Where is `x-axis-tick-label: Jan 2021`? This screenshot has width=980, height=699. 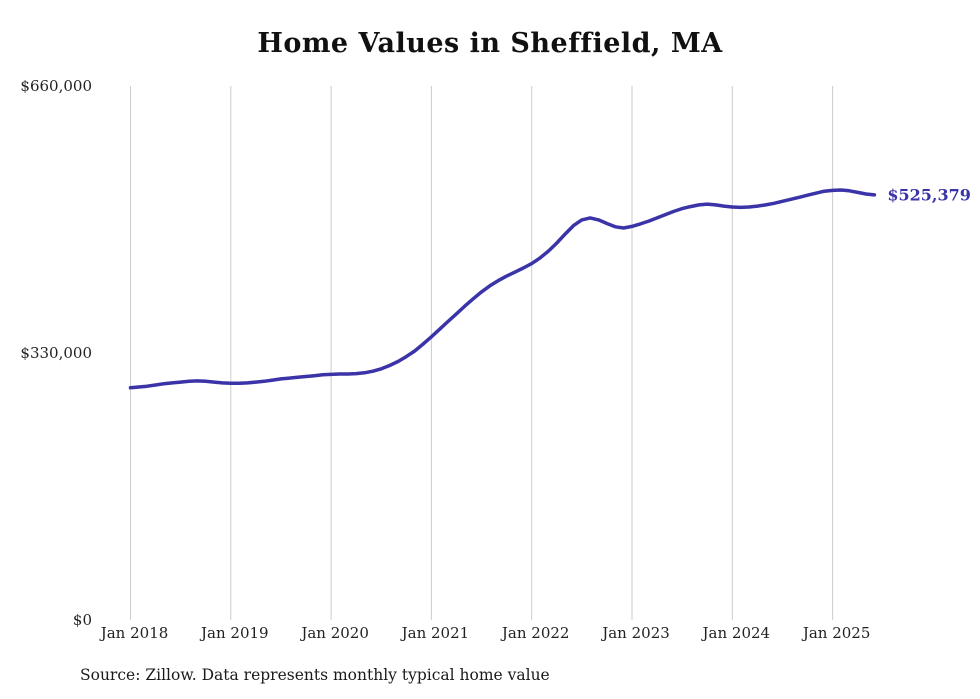
x-axis-tick-label: Jan 2021 is located at coordinates (435, 633).